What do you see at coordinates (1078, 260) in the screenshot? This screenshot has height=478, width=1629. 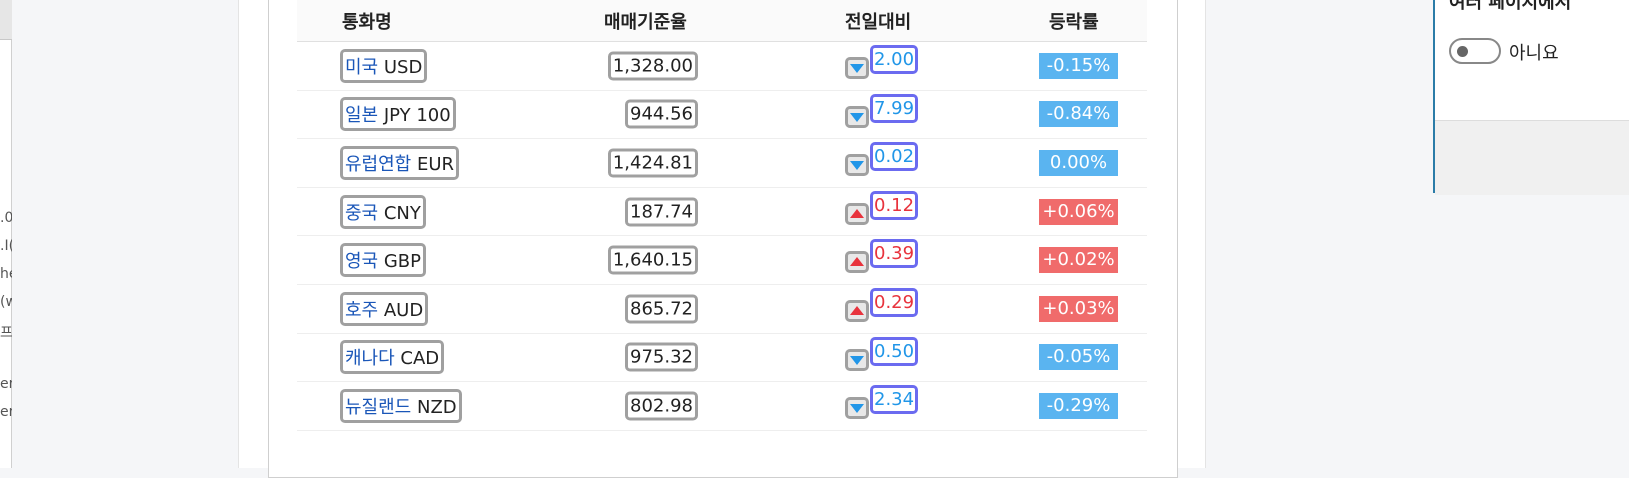 I see `rate-change-badge: +0.02%` at bounding box center [1078, 260].